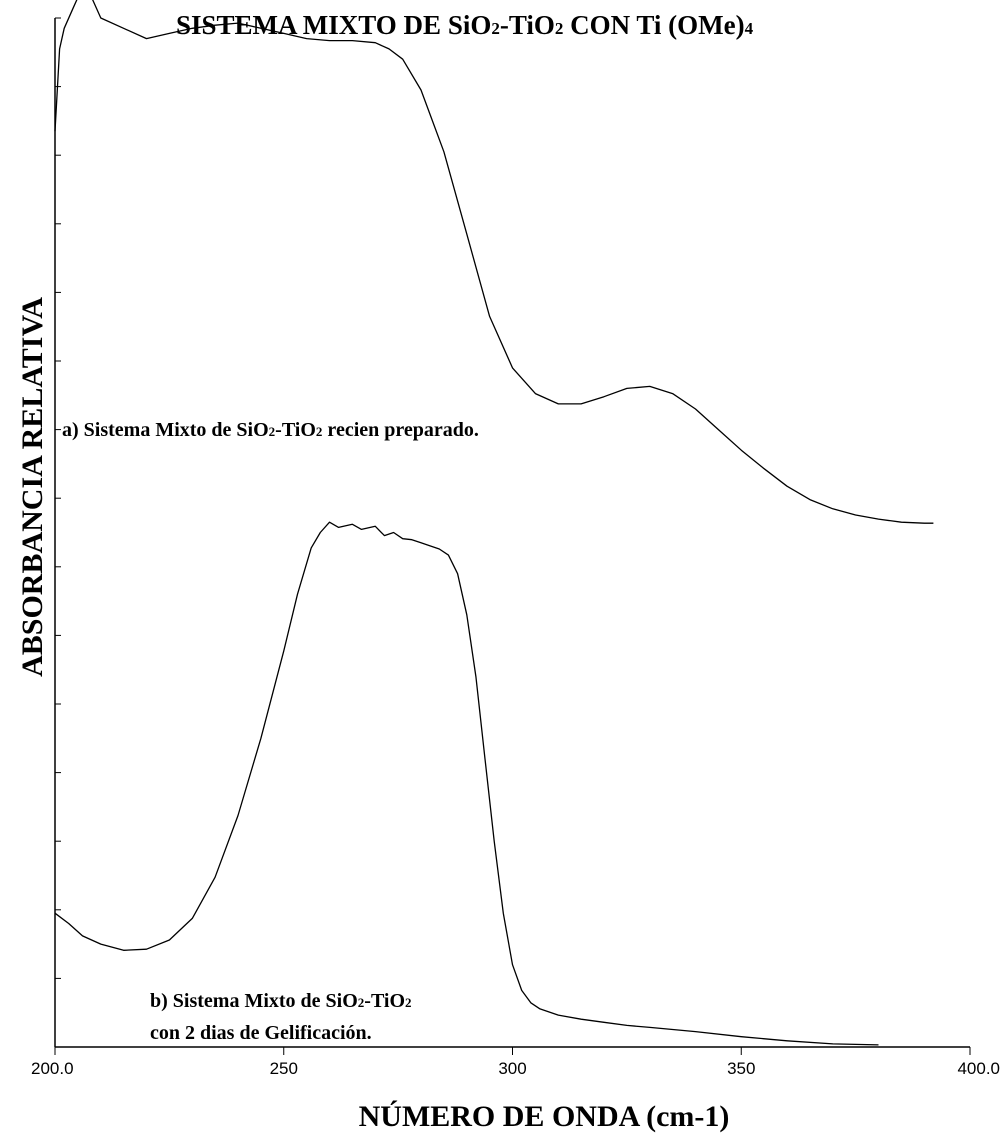 This screenshot has width=1003, height=1135. I want to click on annotation-b-part-1: b) Sistema Mixto de SiO, so click(254, 1001).